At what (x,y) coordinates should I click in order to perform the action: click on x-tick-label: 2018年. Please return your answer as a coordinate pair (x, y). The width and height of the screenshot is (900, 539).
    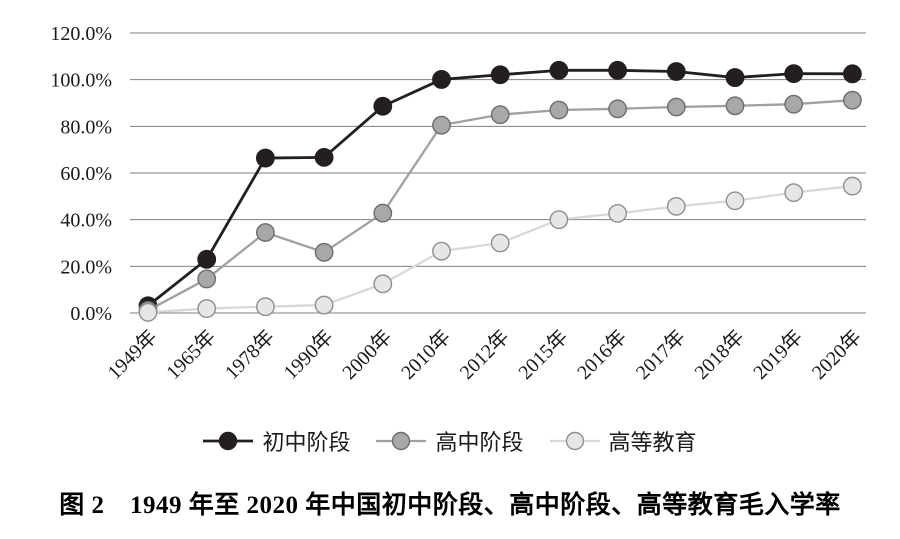
    Looking at the image, I should click on (719, 354).